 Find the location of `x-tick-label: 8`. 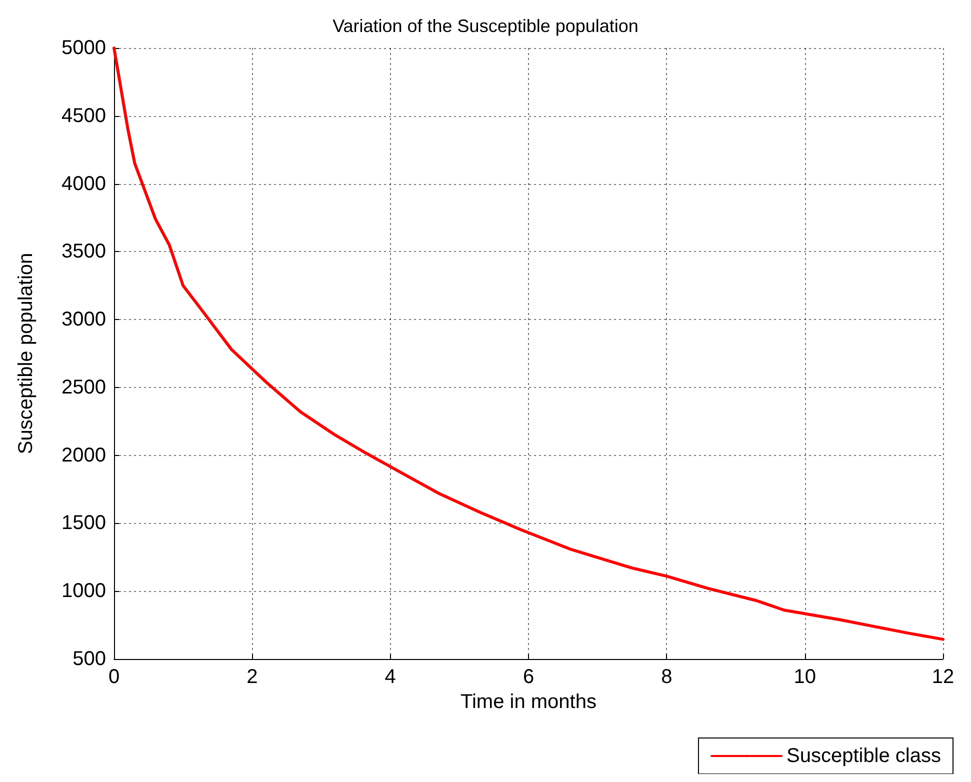

x-tick-label: 8 is located at coordinates (666, 677).